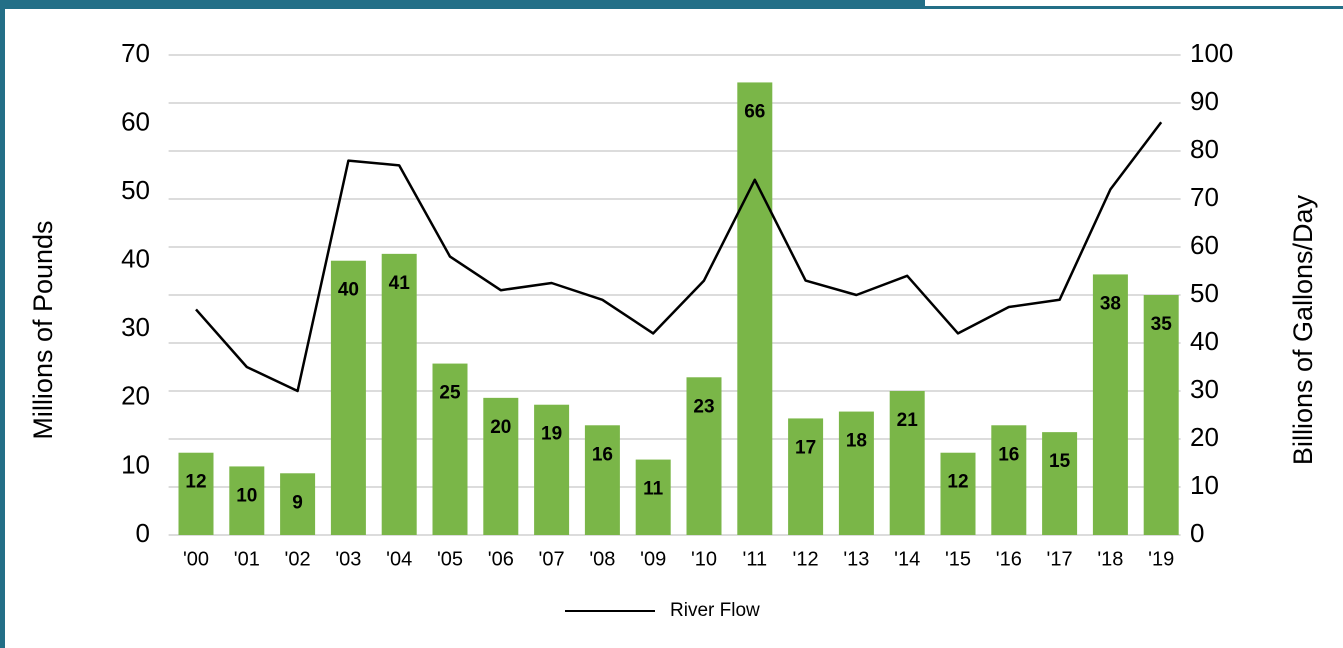  Describe the element at coordinates (143, 533) in the screenshot. I see `y-tick-label: 0` at that location.